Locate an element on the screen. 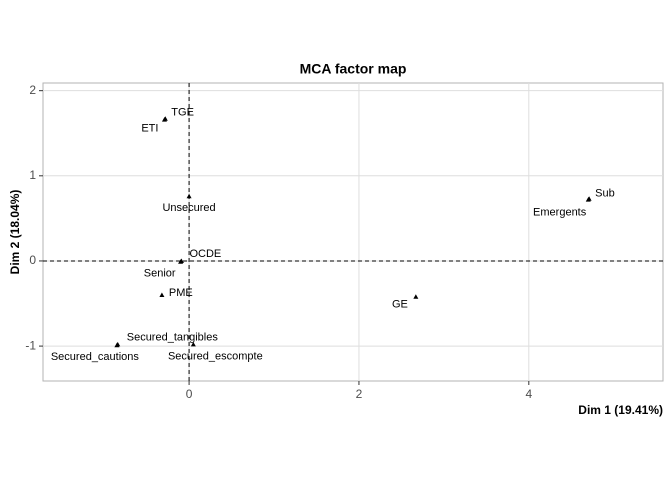  point-label: GE is located at coordinates (400, 305).